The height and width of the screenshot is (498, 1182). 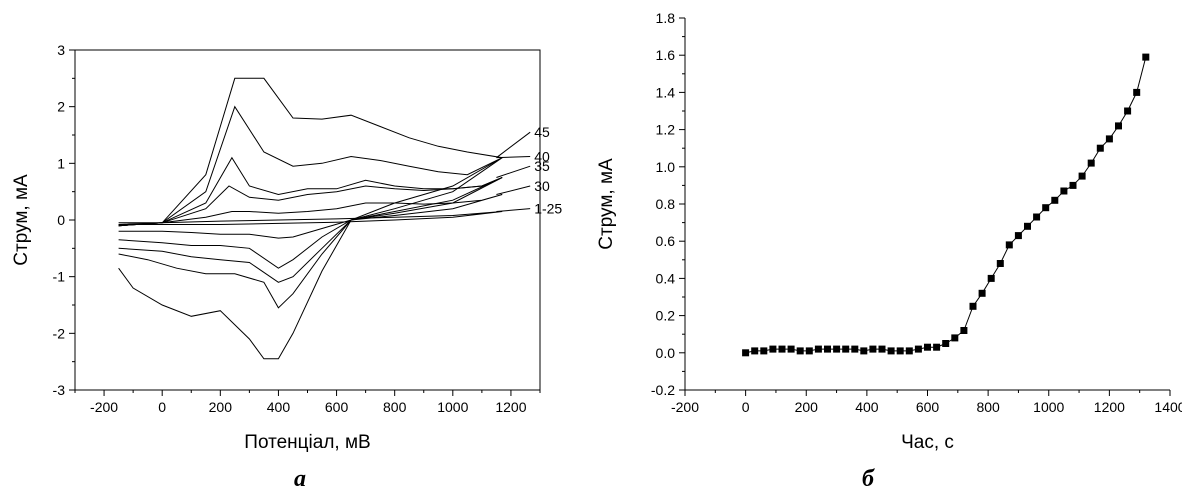 I want to click on y-tick-label: 0, so click(x=61, y=220).